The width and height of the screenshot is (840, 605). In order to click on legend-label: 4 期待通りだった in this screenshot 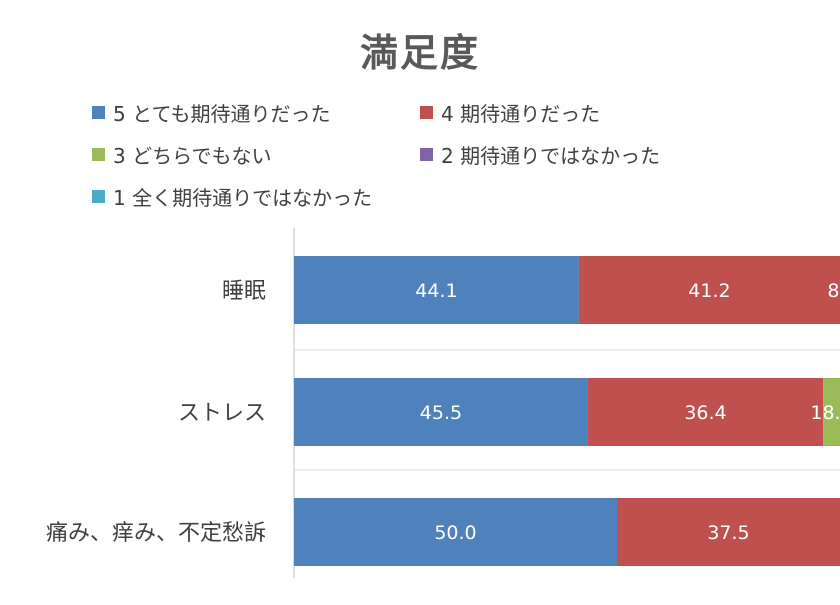, I will do `click(521, 114)`.